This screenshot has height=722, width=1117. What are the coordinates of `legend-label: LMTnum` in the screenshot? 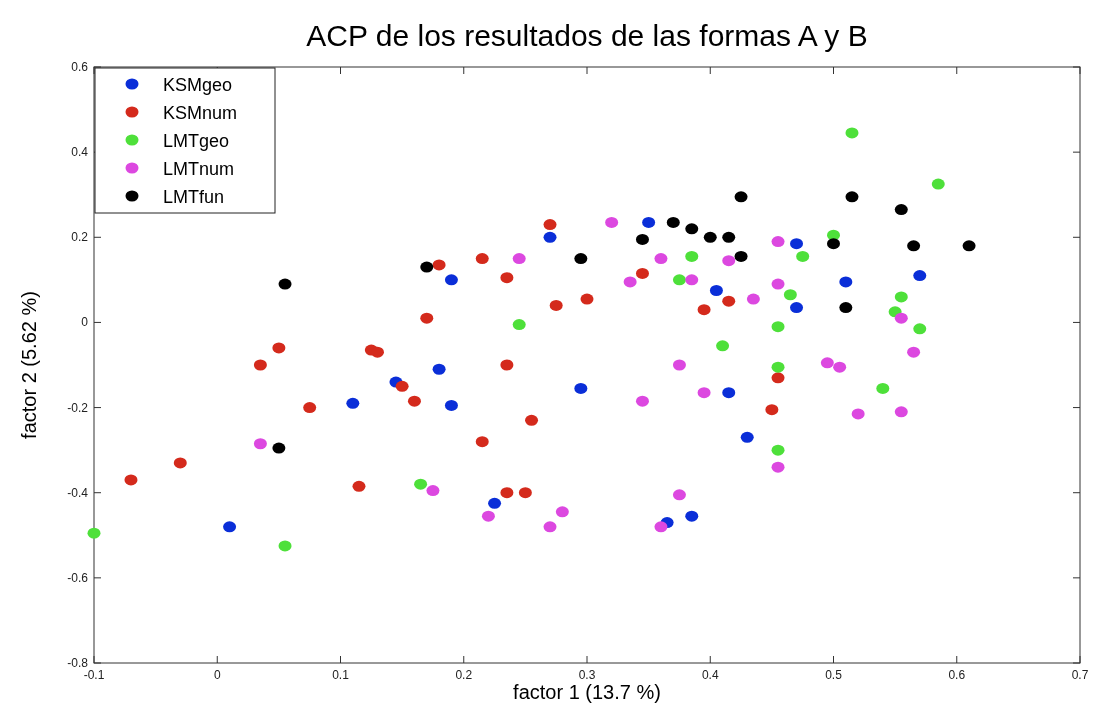 It's located at (199, 169).